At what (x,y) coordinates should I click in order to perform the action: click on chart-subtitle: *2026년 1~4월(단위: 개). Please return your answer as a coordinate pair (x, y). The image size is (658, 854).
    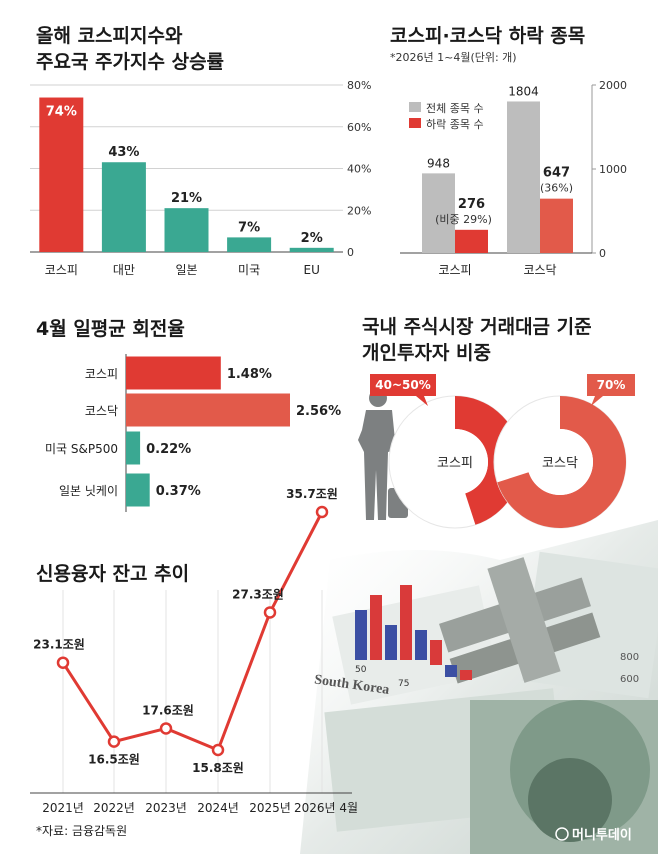
    Looking at the image, I should click on (453, 57).